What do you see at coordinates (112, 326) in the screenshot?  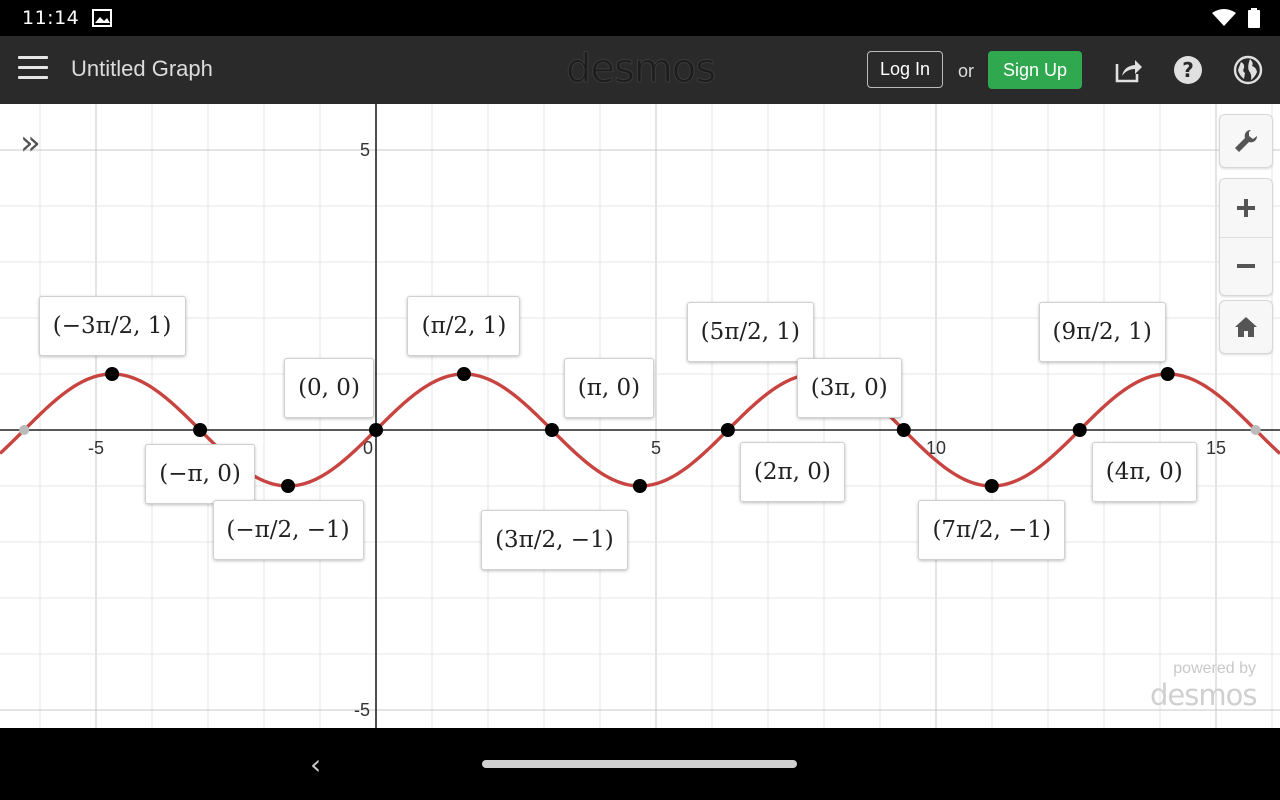 I see `point-label: (−3π/2, 1)` at bounding box center [112, 326].